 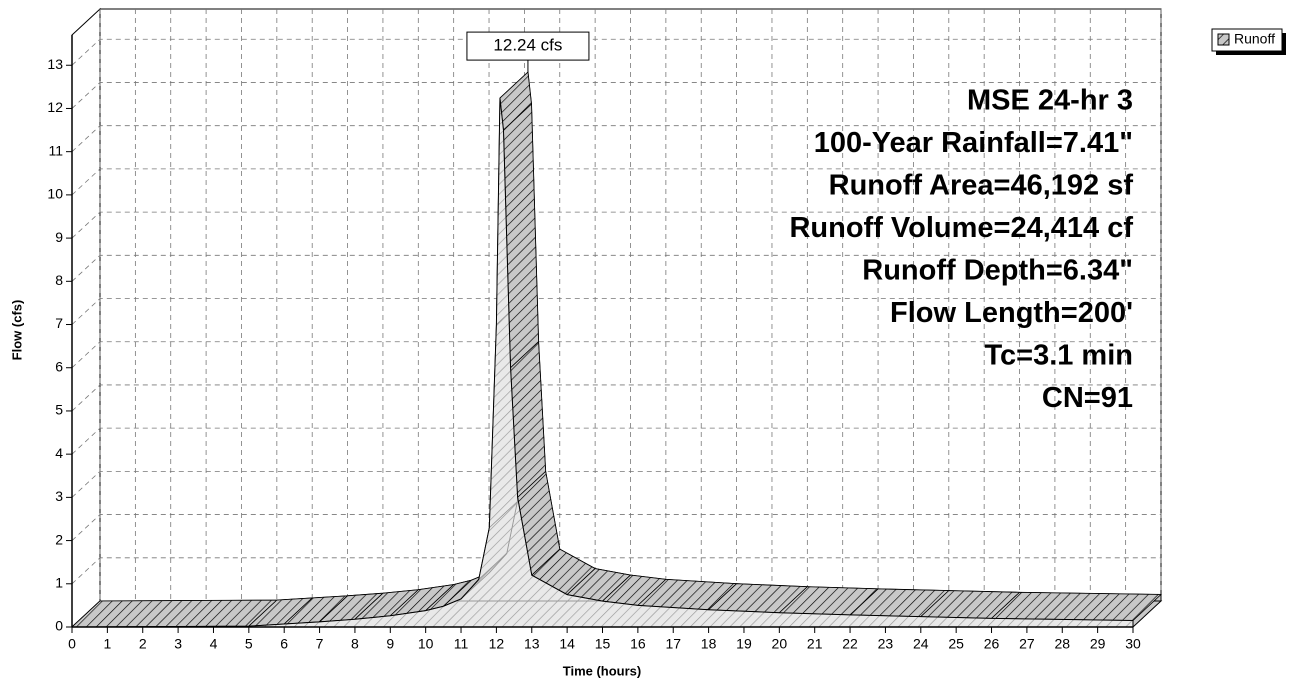 What do you see at coordinates (1027, 644) in the screenshot?
I see `x-tick-label: 27` at bounding box center [1027, 644].